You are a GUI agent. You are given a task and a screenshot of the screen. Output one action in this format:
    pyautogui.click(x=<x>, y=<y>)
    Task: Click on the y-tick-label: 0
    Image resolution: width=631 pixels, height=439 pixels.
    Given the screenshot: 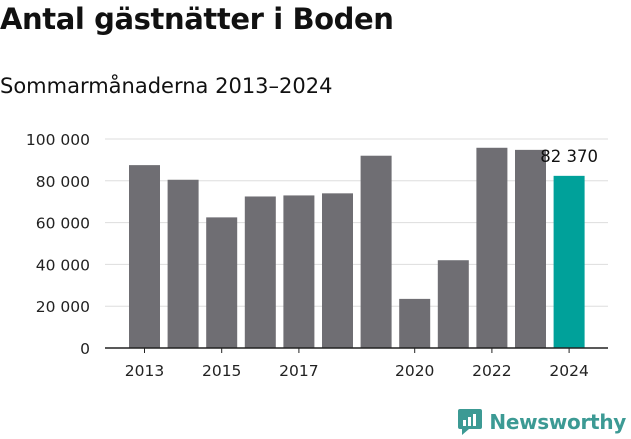 What is the action you would take?
    pyautogui.click(x=85, y=349)
    